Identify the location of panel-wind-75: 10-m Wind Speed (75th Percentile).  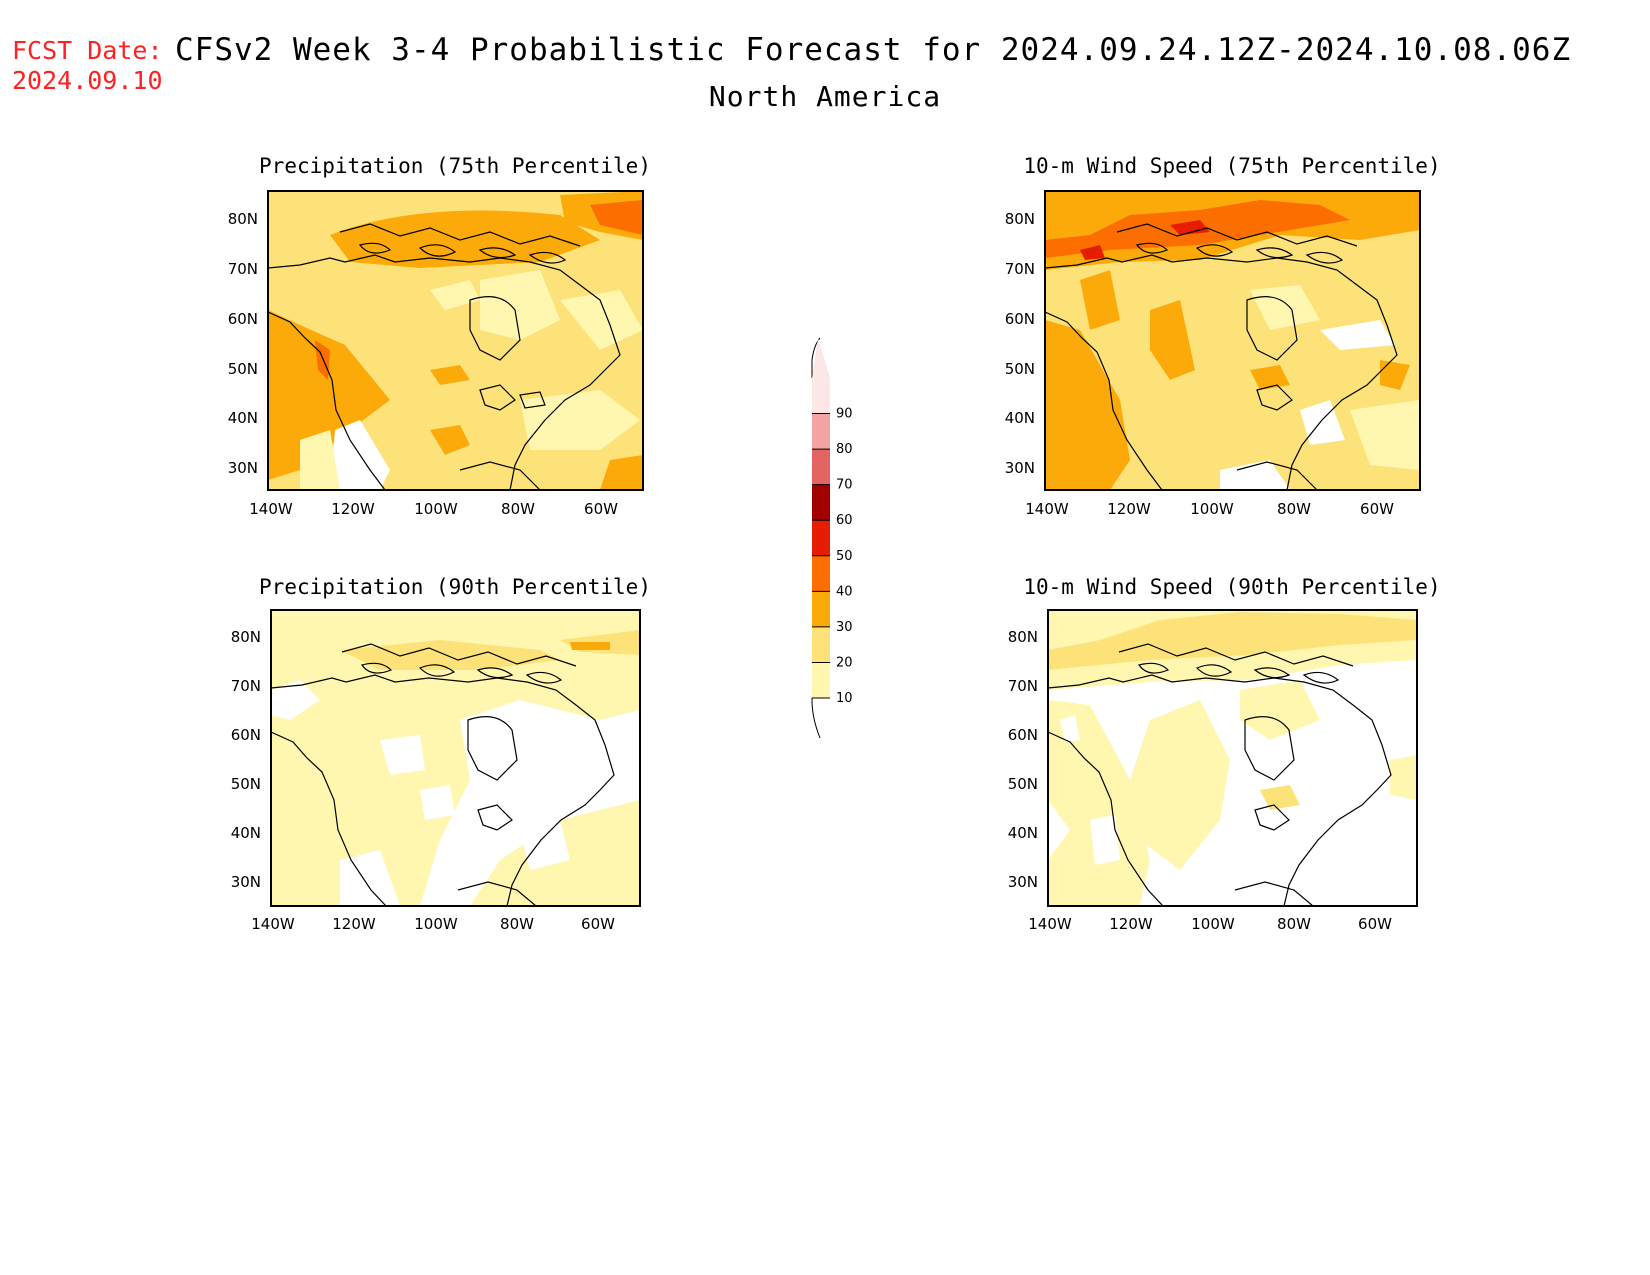
(1223, 336).